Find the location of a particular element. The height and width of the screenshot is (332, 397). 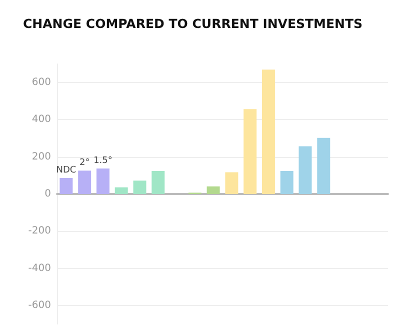

annotation: NDC is located at coordinates (66, 171).